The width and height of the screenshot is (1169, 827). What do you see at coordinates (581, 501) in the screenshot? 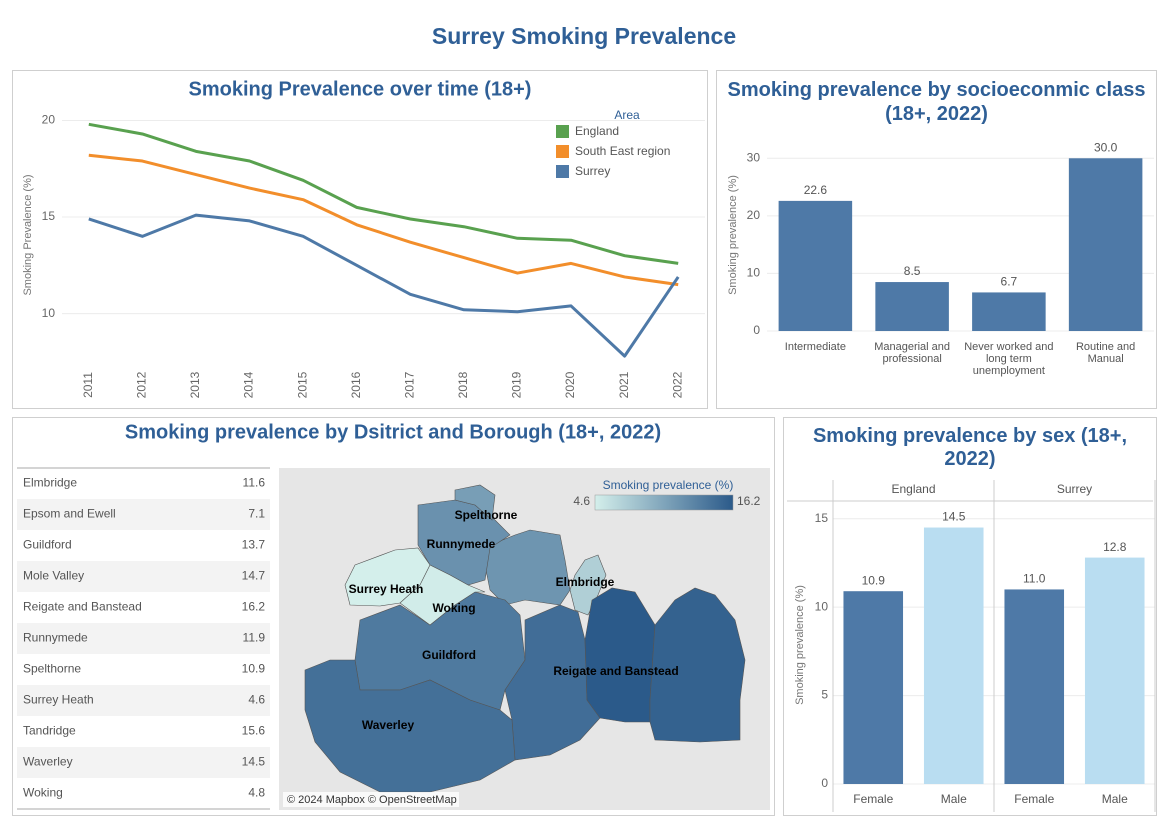
I see `legend-min: 4.6` at bounding box center [581, 501].